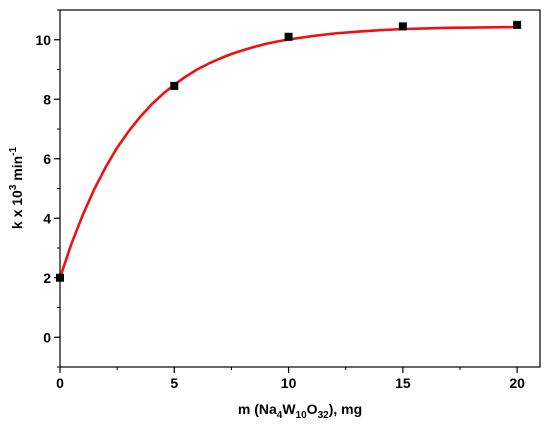 This screenshot has height=430, width=550. I want to click on y-tick-label: 2, so click(47, 278).